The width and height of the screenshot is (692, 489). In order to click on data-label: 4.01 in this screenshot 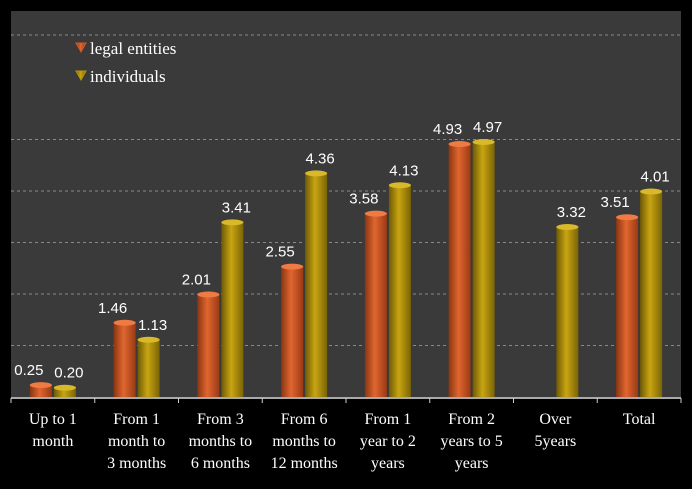, I will do `click(655, 176)`.